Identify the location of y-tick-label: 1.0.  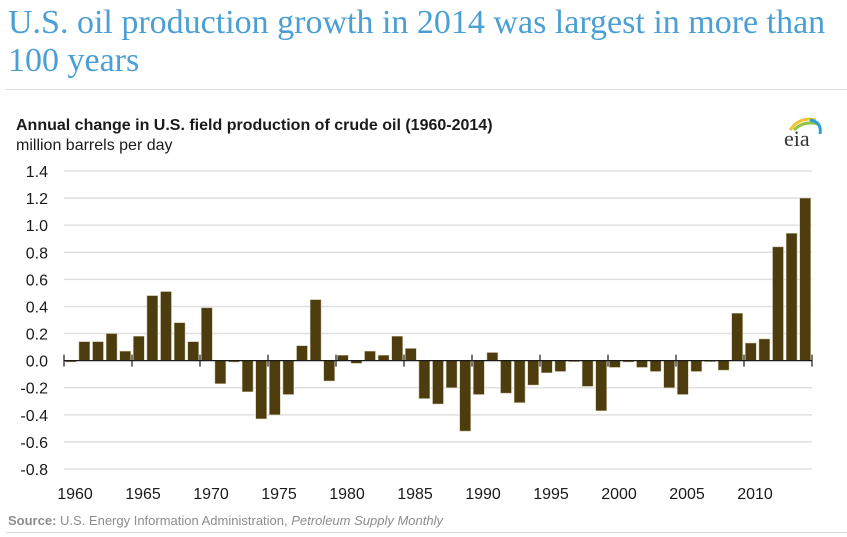
(37, 226).